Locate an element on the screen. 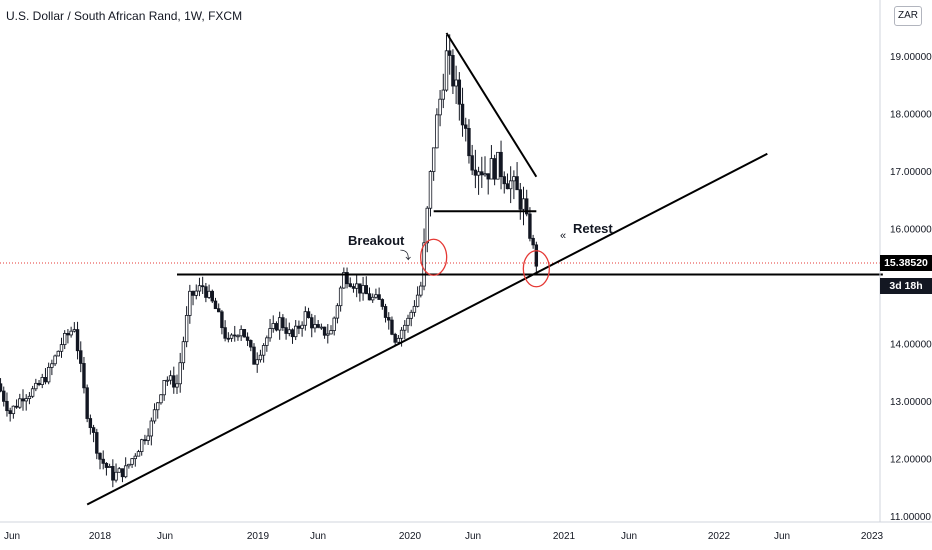  descending-trendline is located at coordinates (491, 105).